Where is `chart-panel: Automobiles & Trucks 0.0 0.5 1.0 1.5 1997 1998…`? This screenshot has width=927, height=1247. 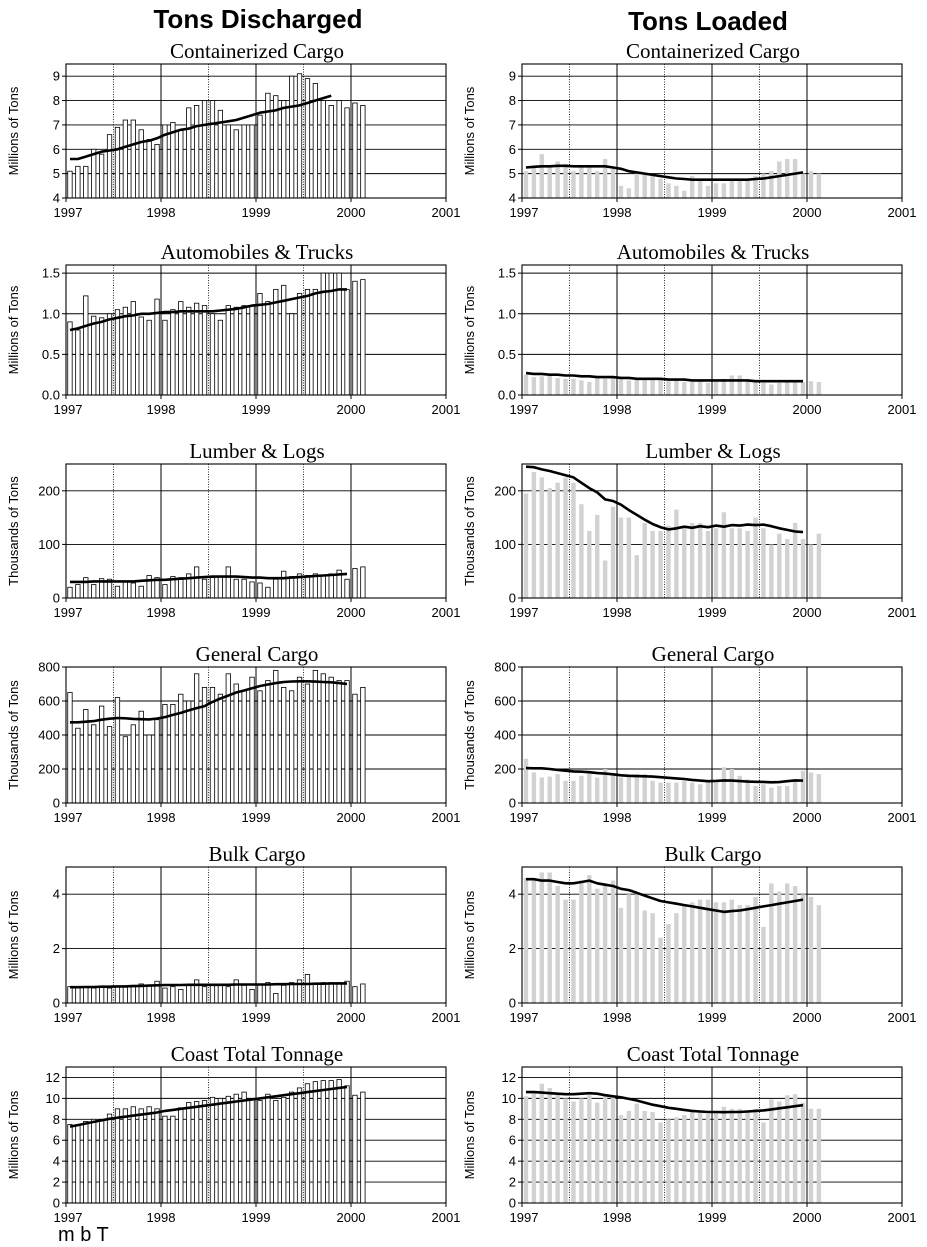
chart-panel: Automobiles & Trucks 0.0 0.5 1.0 1.5 1997 1998… is located at coordinates (689, 328).